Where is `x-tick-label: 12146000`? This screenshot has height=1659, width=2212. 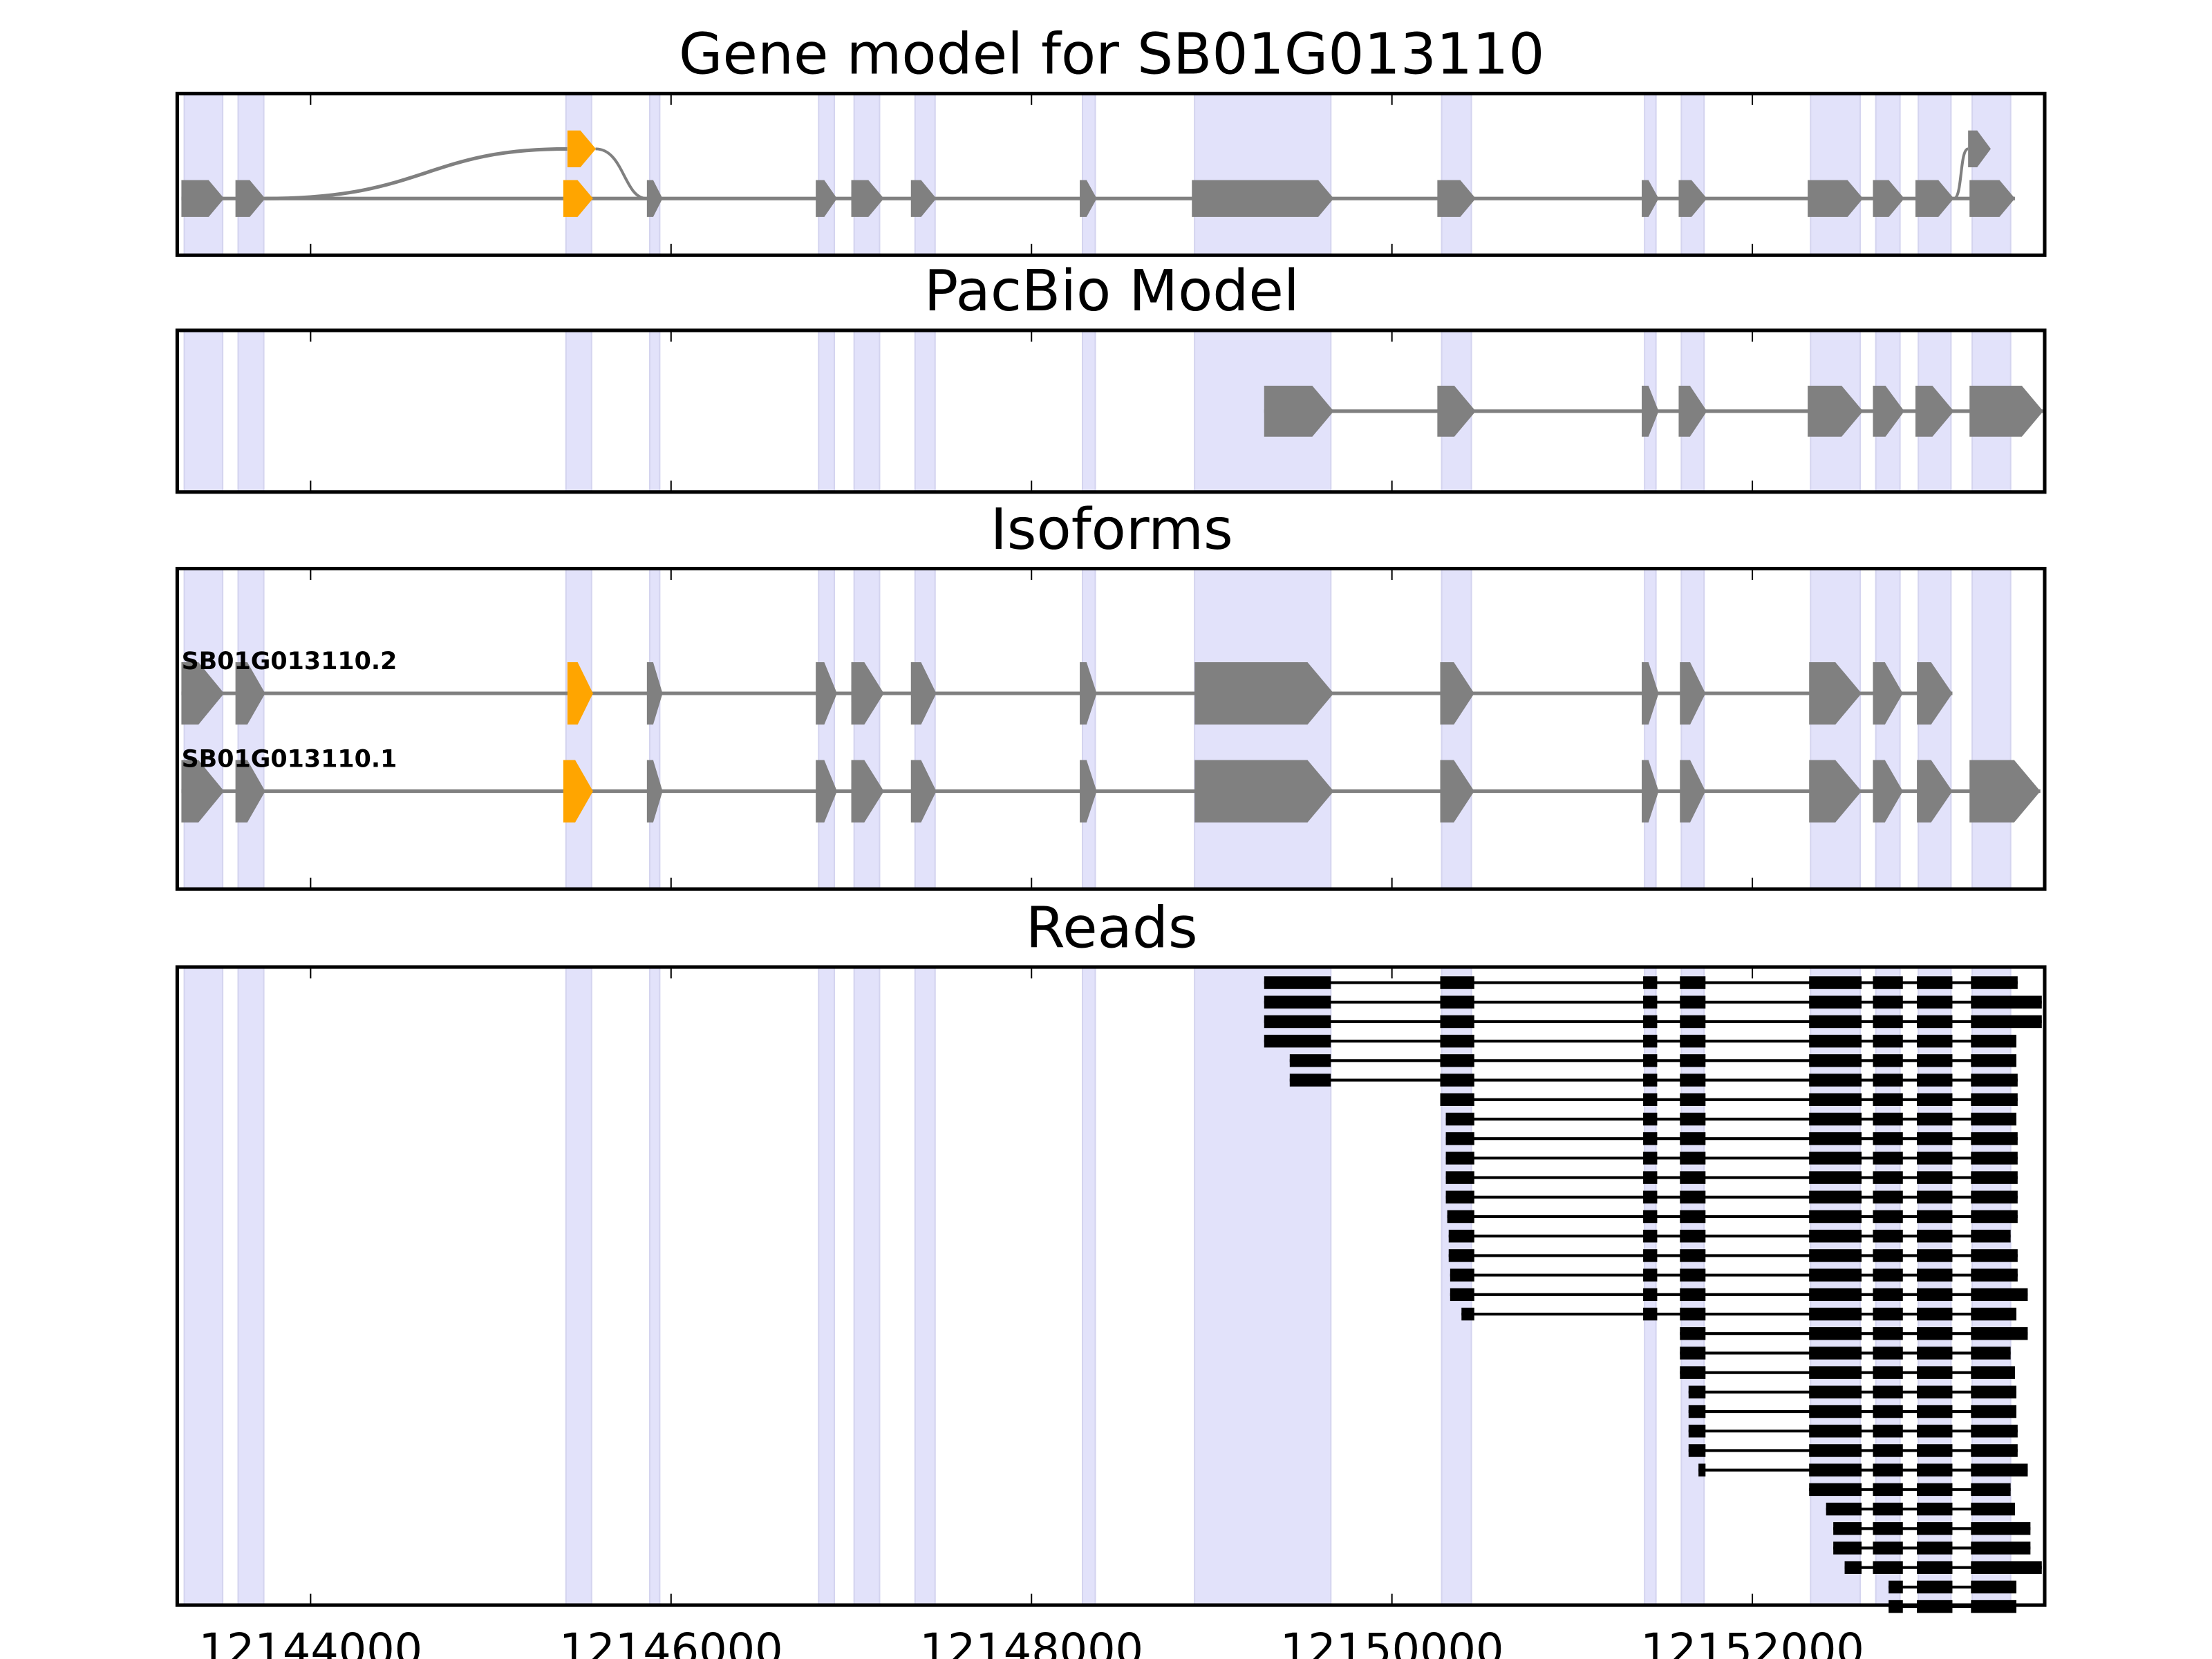
x-tick-label: 12146000 is located at coordinates (671, 1642).